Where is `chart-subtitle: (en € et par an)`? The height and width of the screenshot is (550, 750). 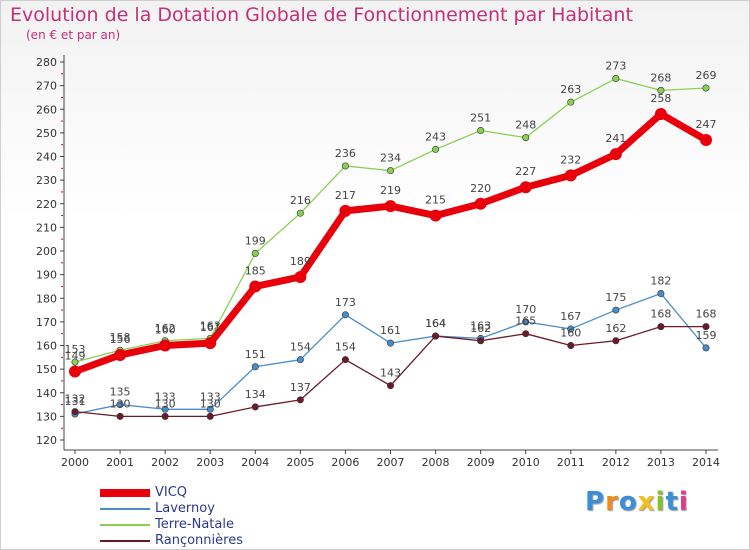 chart-subtitle: (en € et par an) is located at coordinates (73, 35).